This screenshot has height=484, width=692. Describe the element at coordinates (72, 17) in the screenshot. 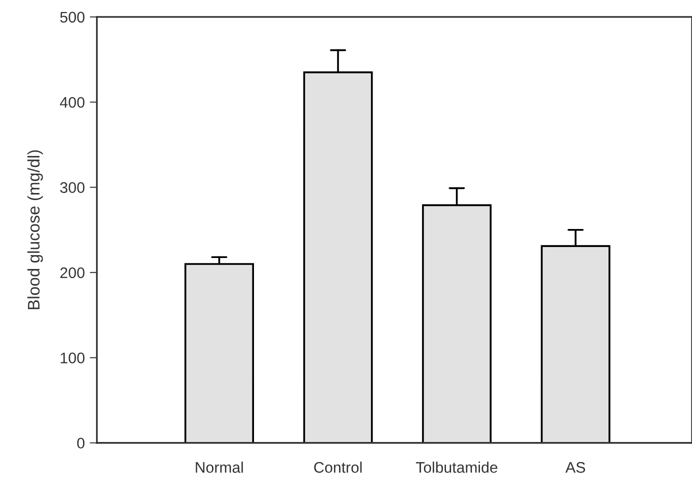

I see `y-tick-label: 500` at that location.